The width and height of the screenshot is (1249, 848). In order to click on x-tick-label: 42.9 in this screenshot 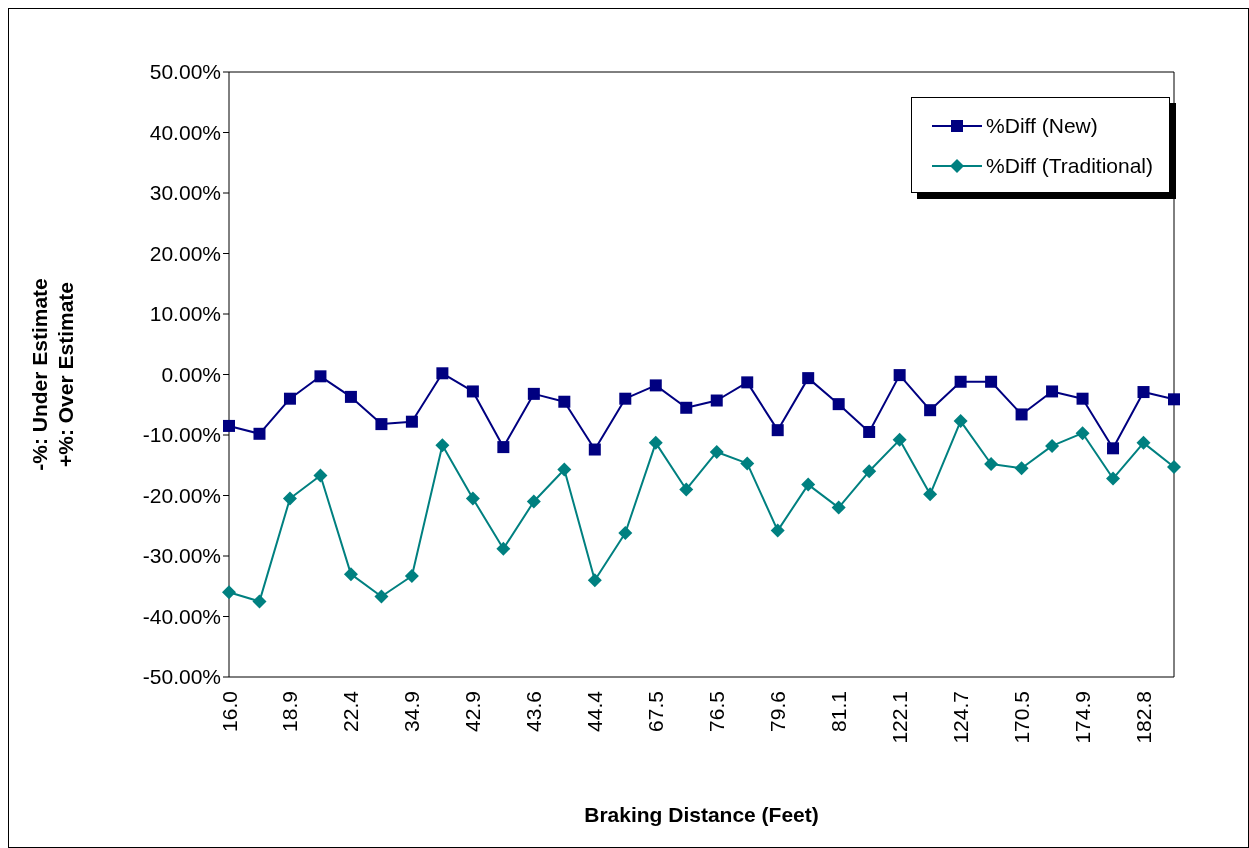, I will do `click(473, 711)`.